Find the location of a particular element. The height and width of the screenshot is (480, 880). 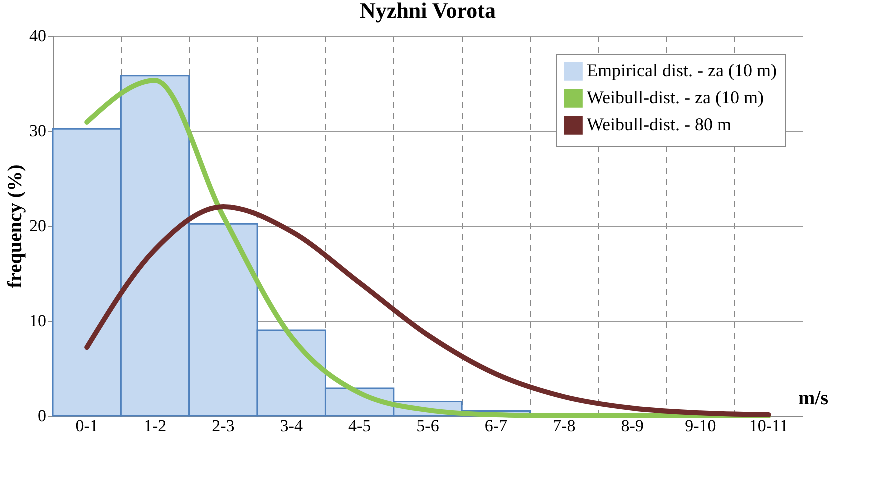

x-axis-title: m/s is located at coordinates (813, 399).